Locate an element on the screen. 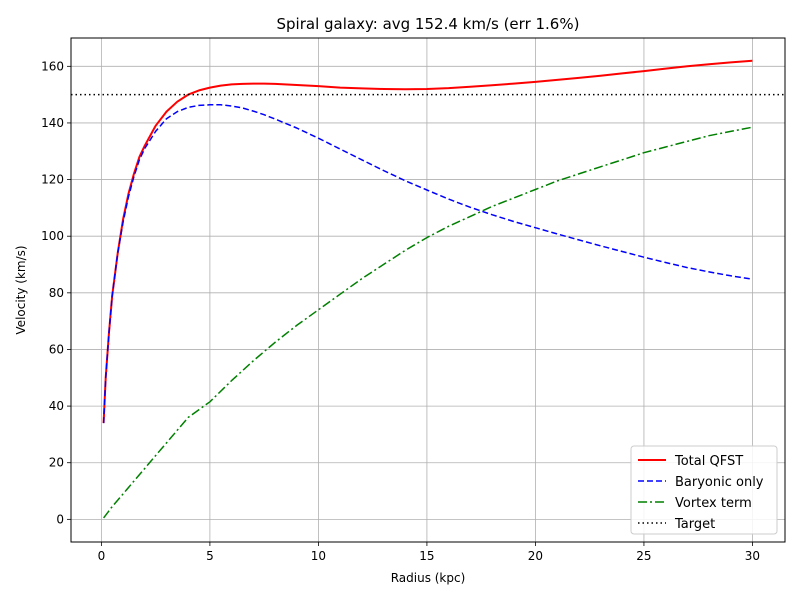  y-tick-label: 0 is located at coordinates (60, 519).